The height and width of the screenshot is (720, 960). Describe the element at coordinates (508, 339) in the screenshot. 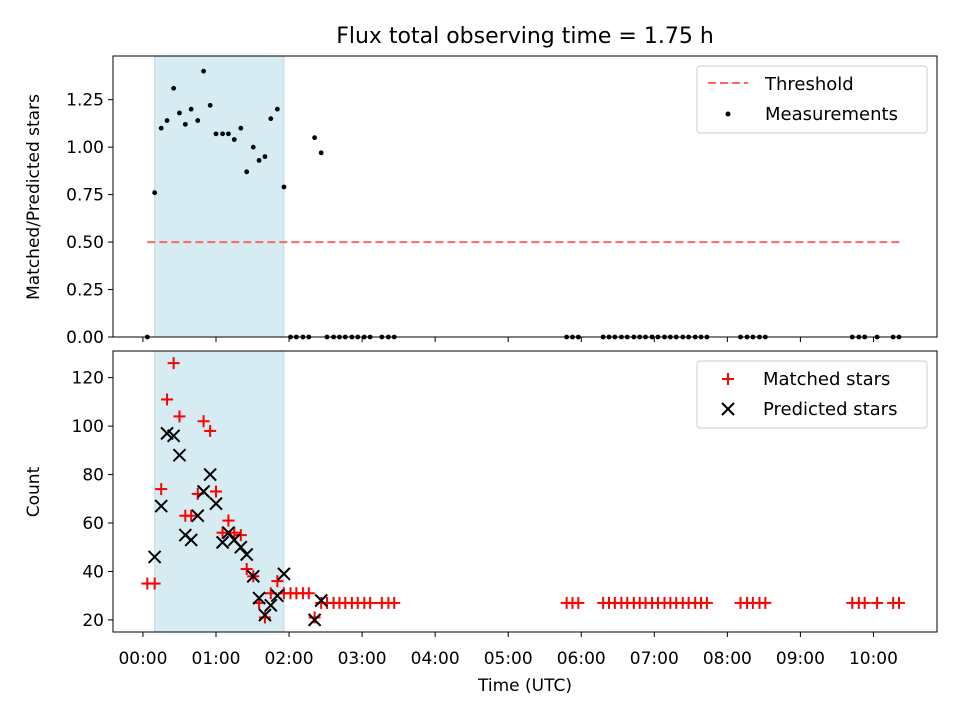

I see `top-x-ticks` at that location.